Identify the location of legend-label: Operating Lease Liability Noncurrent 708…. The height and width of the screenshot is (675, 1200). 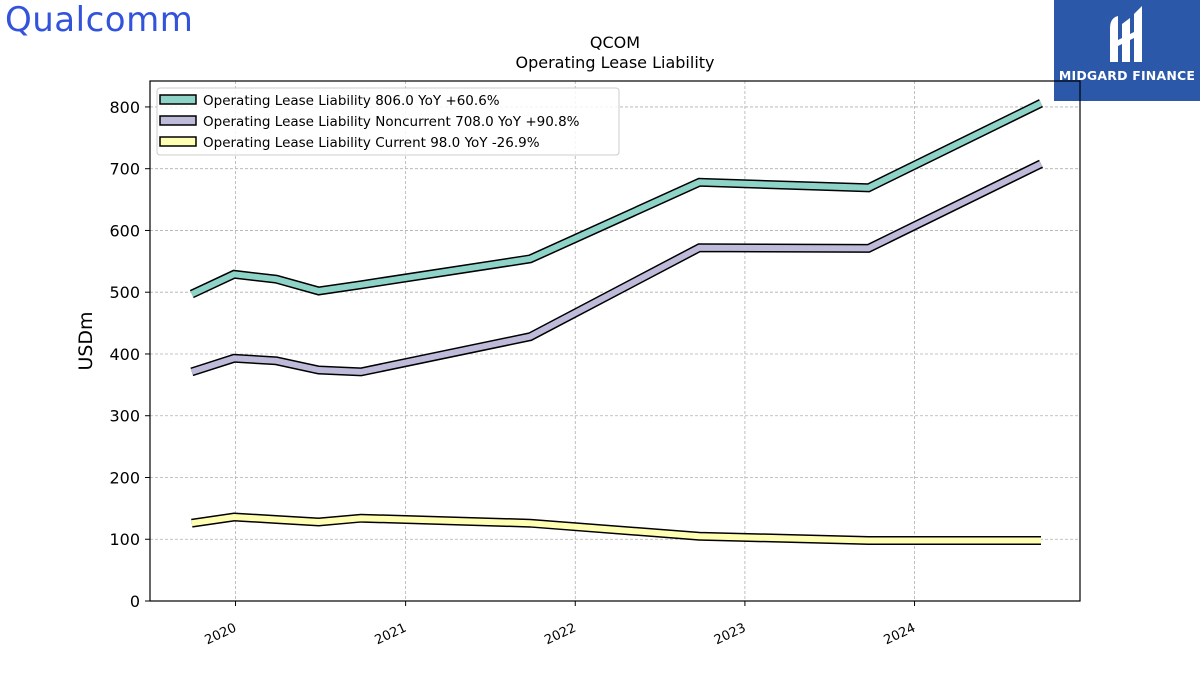
(391, 122).